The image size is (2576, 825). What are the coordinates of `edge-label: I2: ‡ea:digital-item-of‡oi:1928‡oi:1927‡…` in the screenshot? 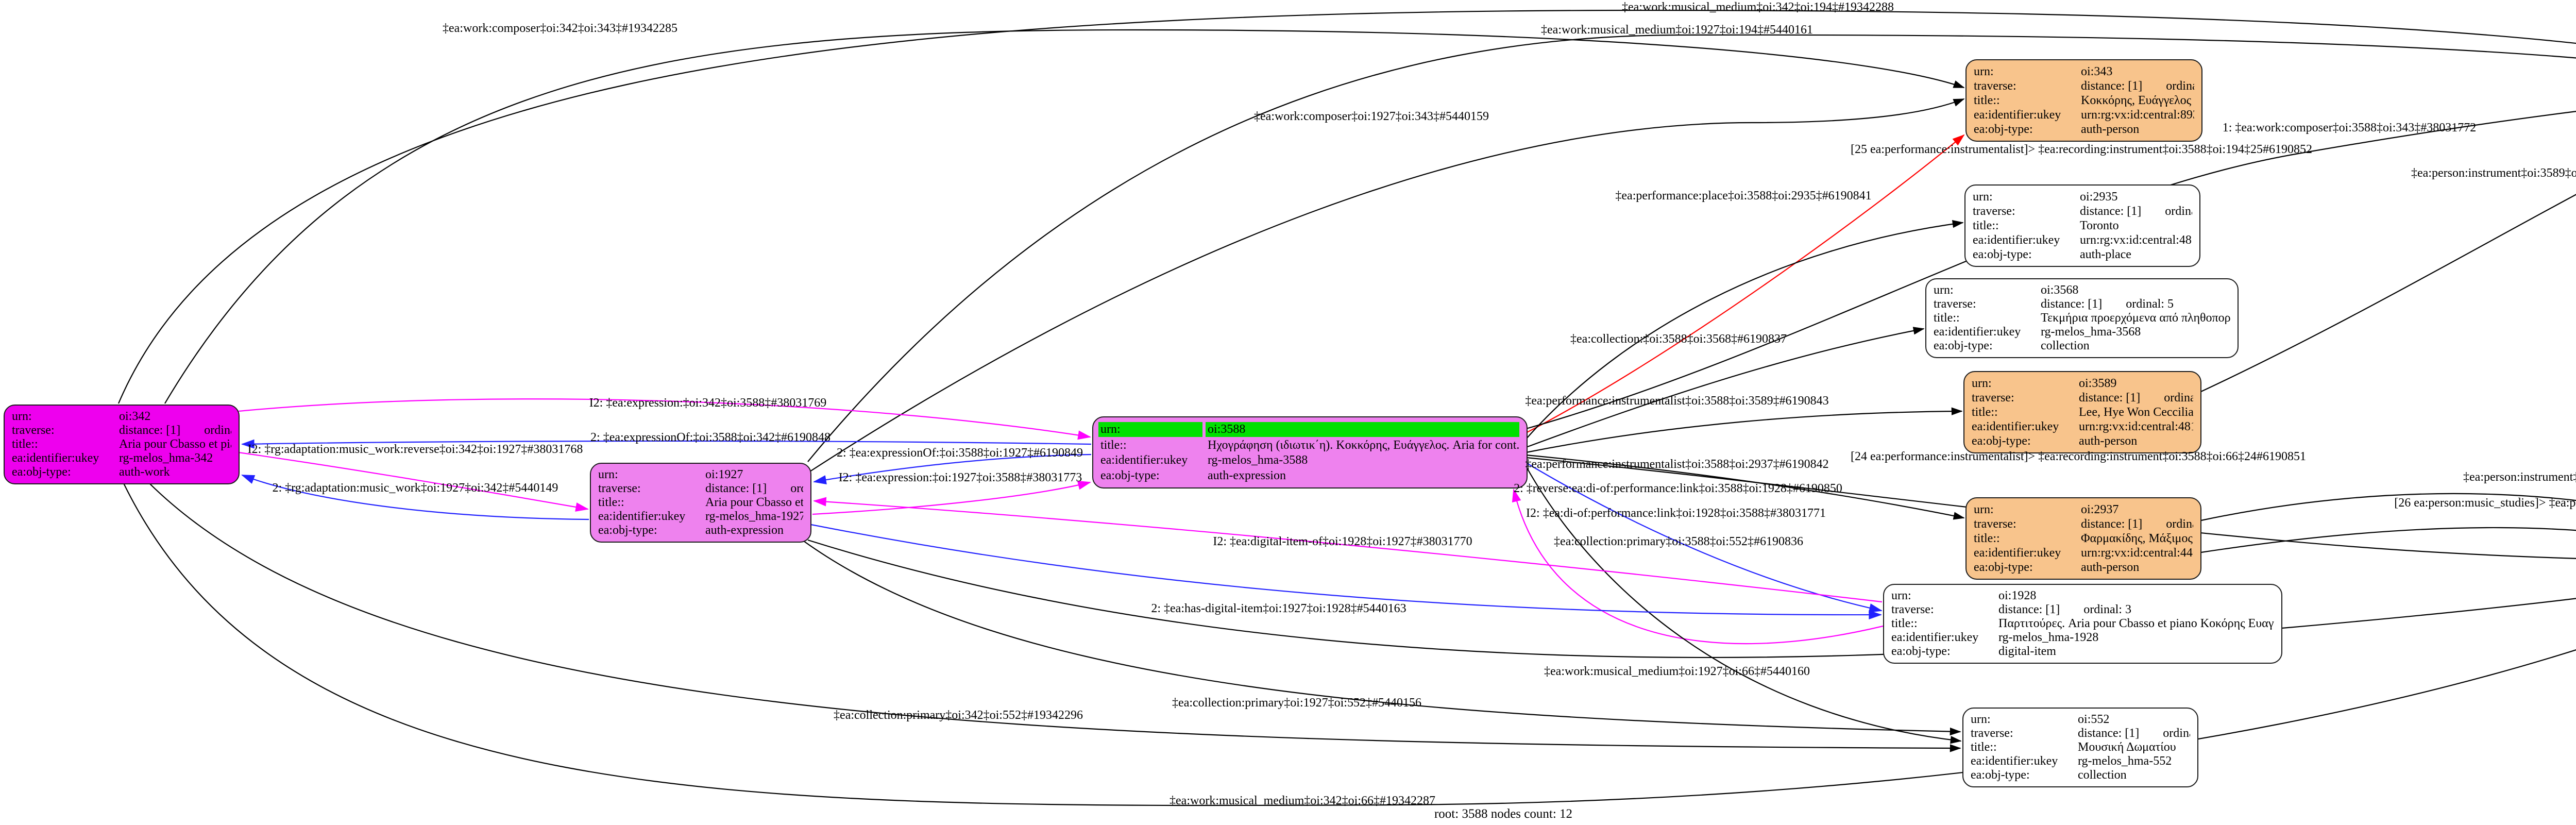 It's located at (1342, 542).